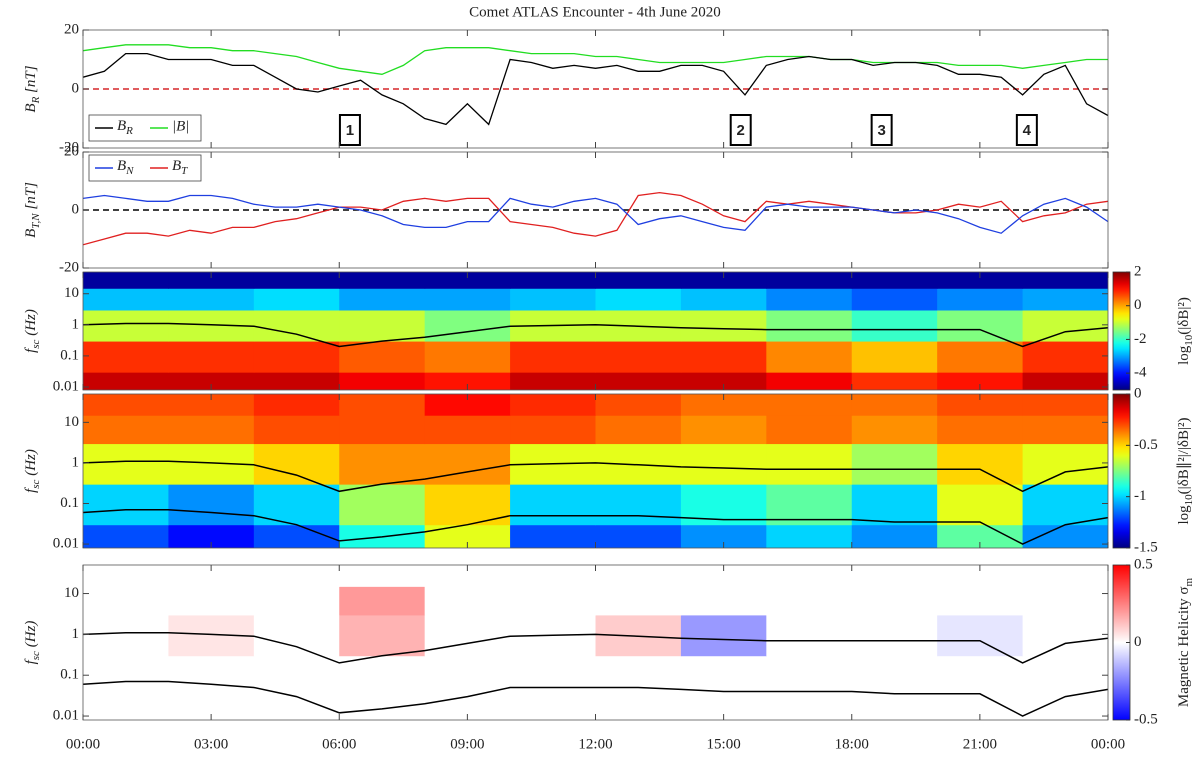 This screenshot has width=1200, height=760. I want to click on x-tick-label: 06:00, so click(339, 744).